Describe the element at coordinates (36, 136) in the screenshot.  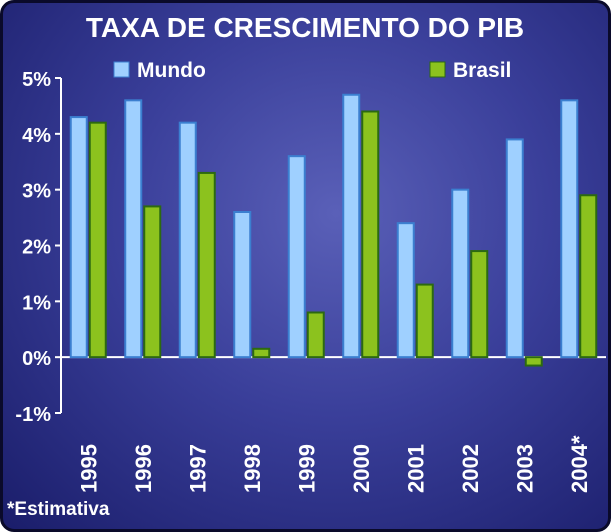
I see `y-tick-label: 4%` at that location.